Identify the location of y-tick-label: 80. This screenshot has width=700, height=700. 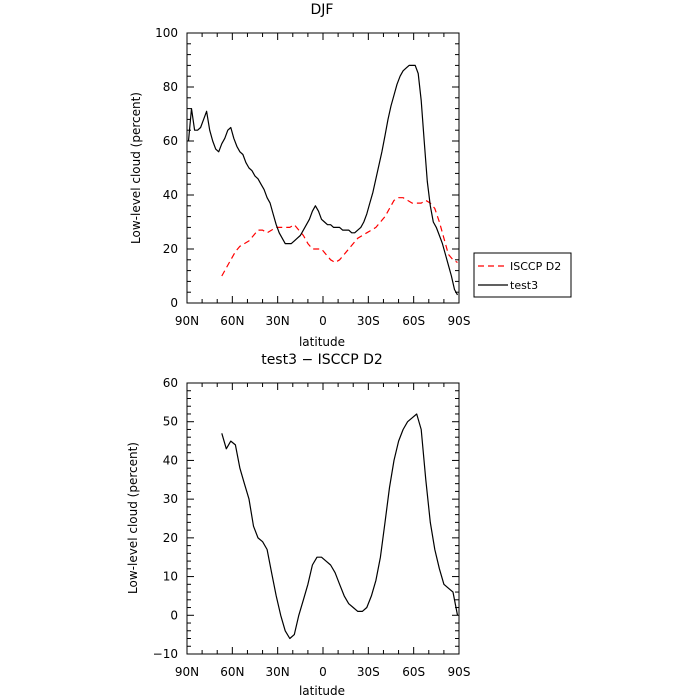
(170, 87).